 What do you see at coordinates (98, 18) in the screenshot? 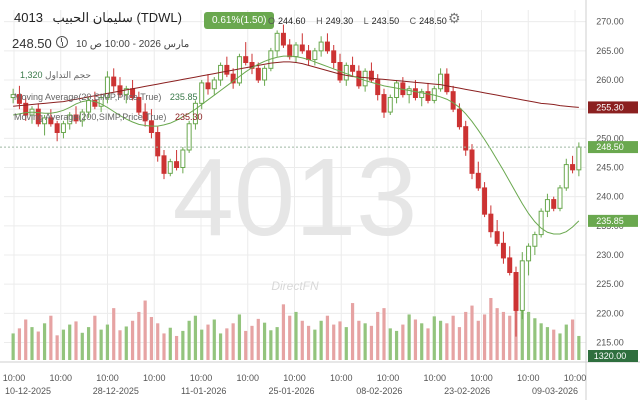
I see `symbol-title: 4013 سليمان الحبيب (TDWL)` at bounding box center [98, 18].